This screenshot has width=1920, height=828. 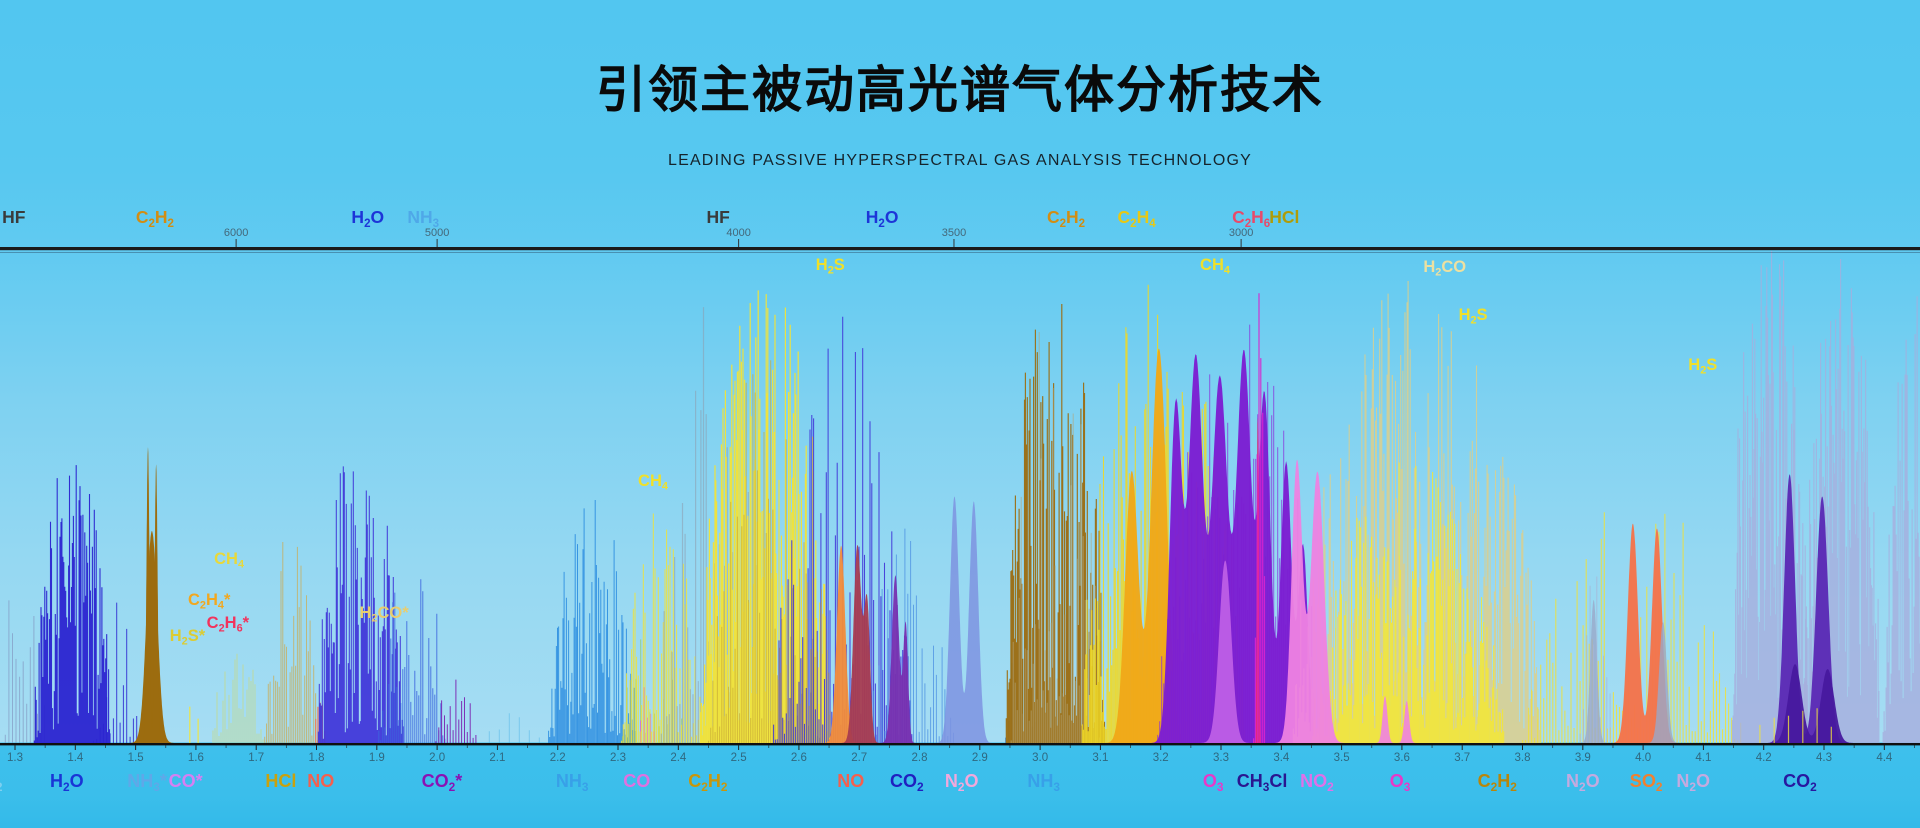 I want to click on top-tick-label: 5000, so click(x=437, y=233).